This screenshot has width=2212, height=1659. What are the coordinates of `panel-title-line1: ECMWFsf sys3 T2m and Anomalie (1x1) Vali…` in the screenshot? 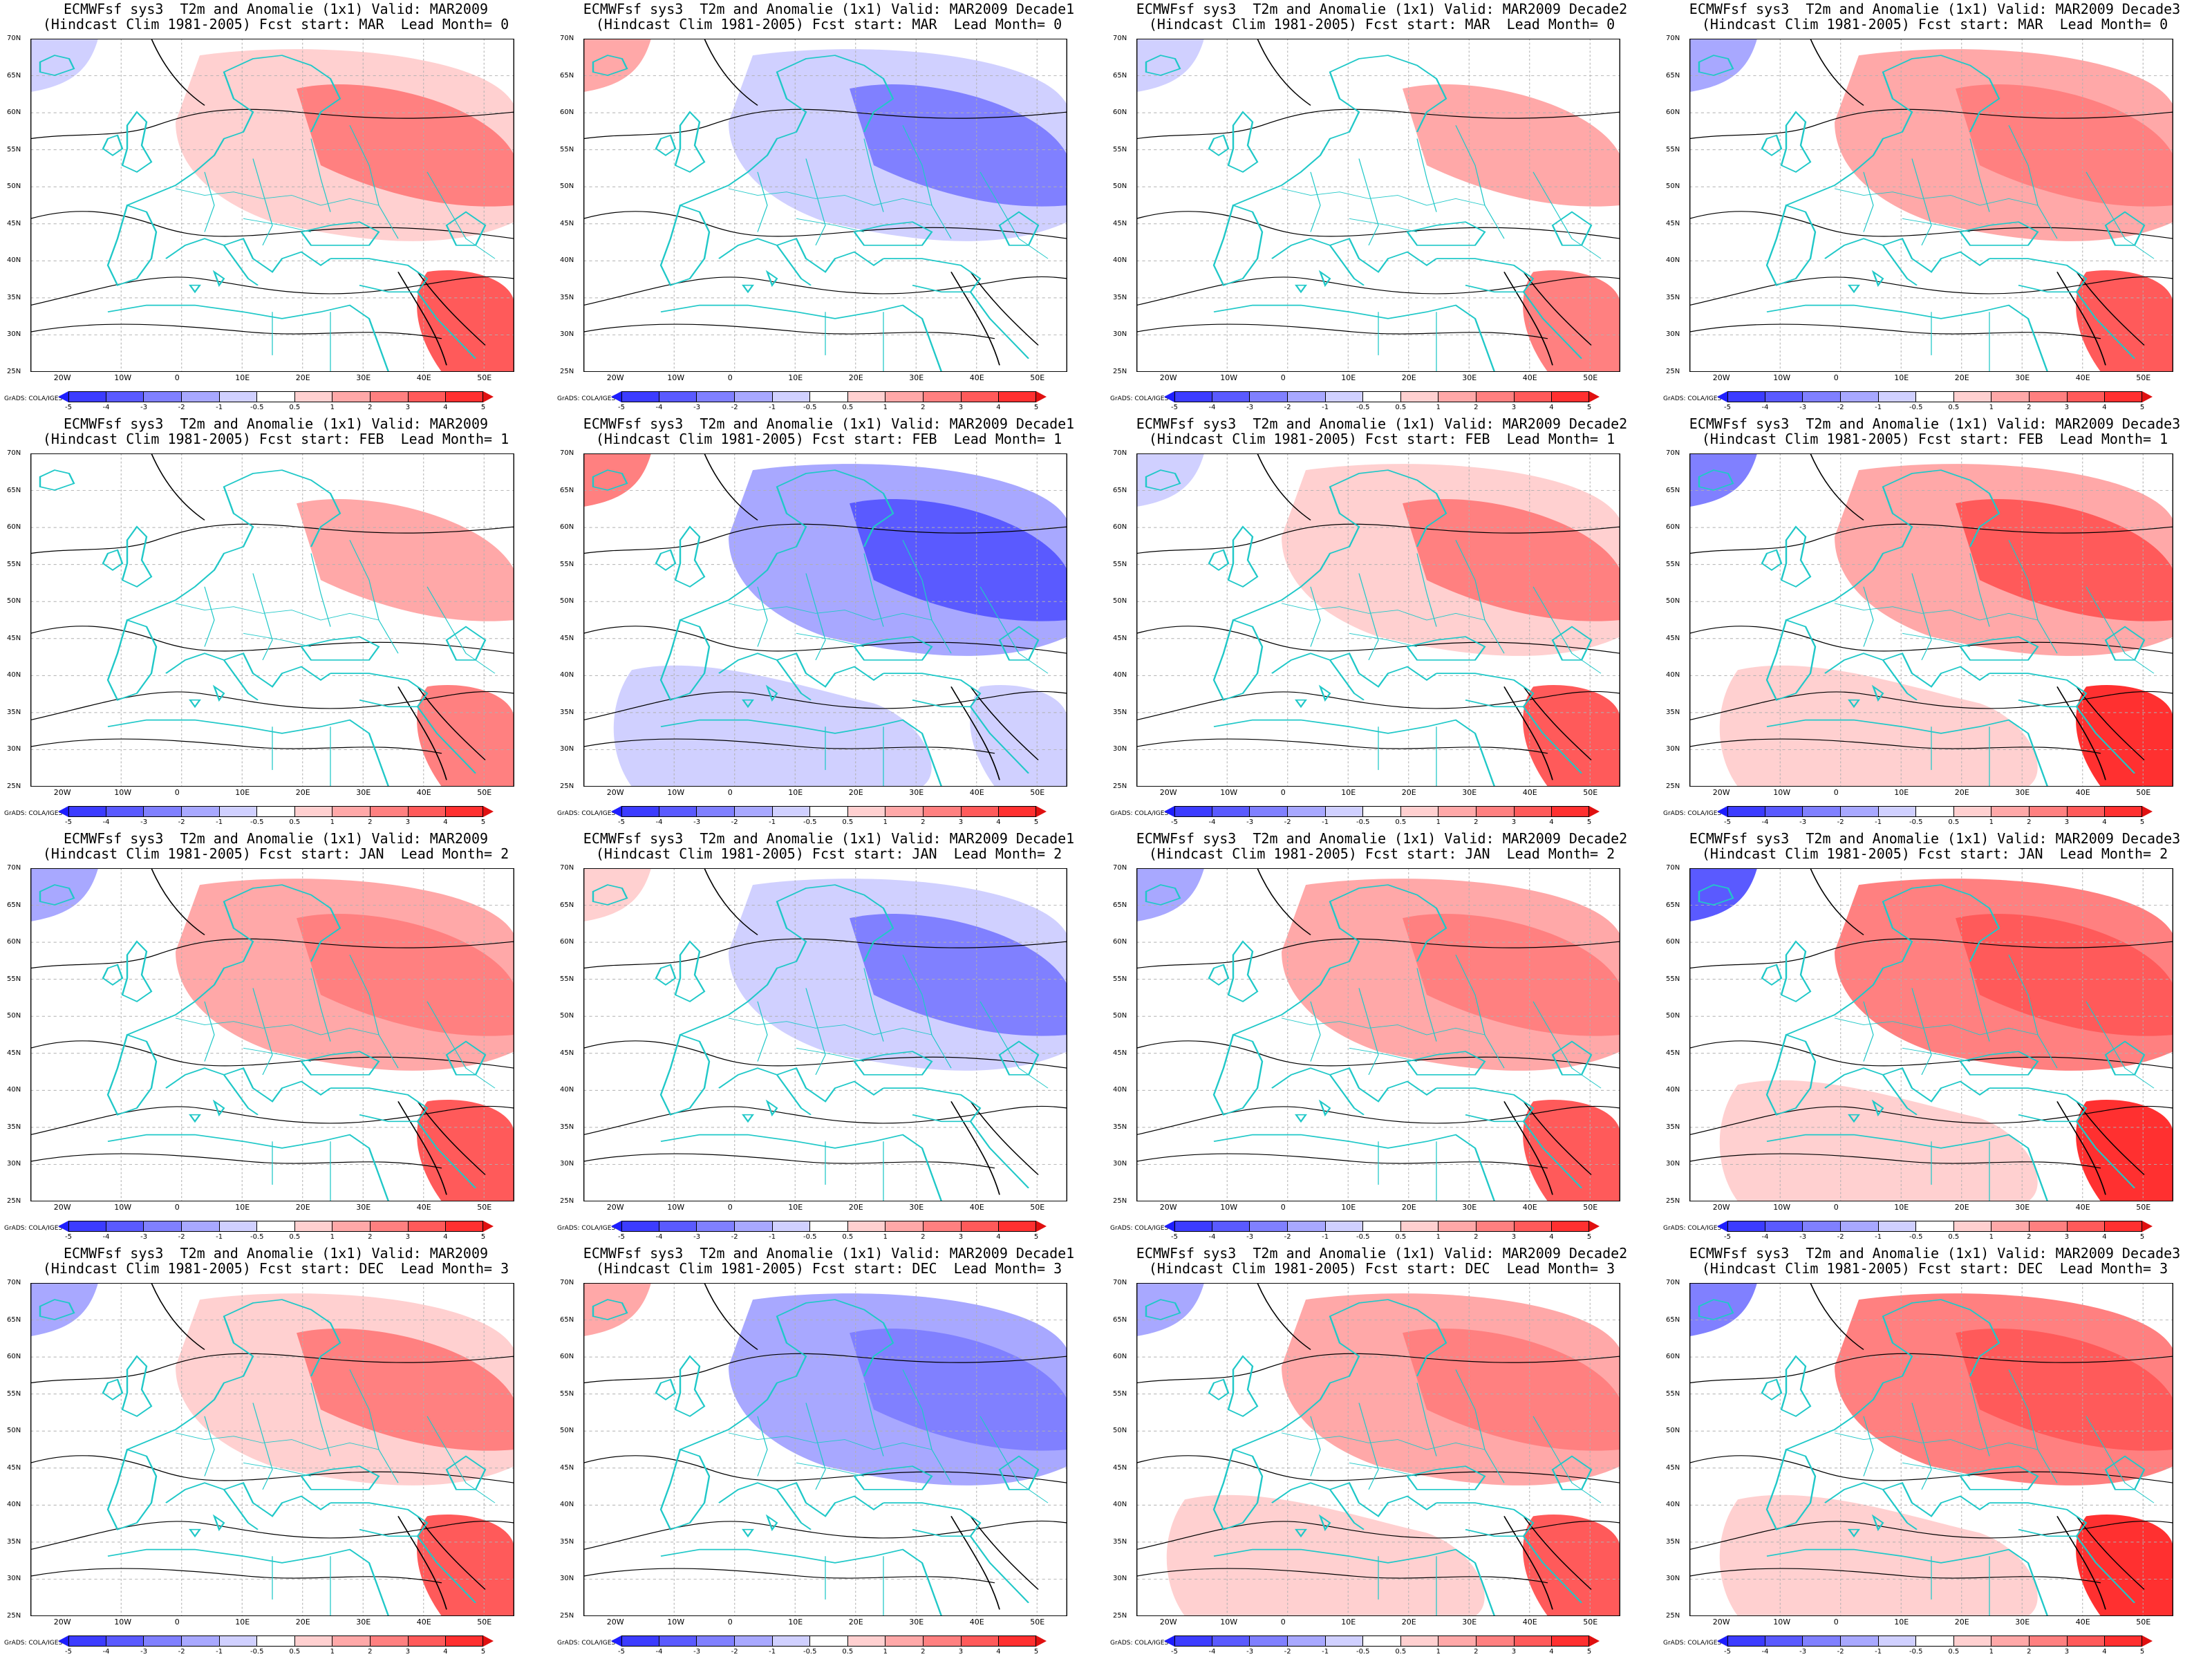 It's located at (1935, 9).